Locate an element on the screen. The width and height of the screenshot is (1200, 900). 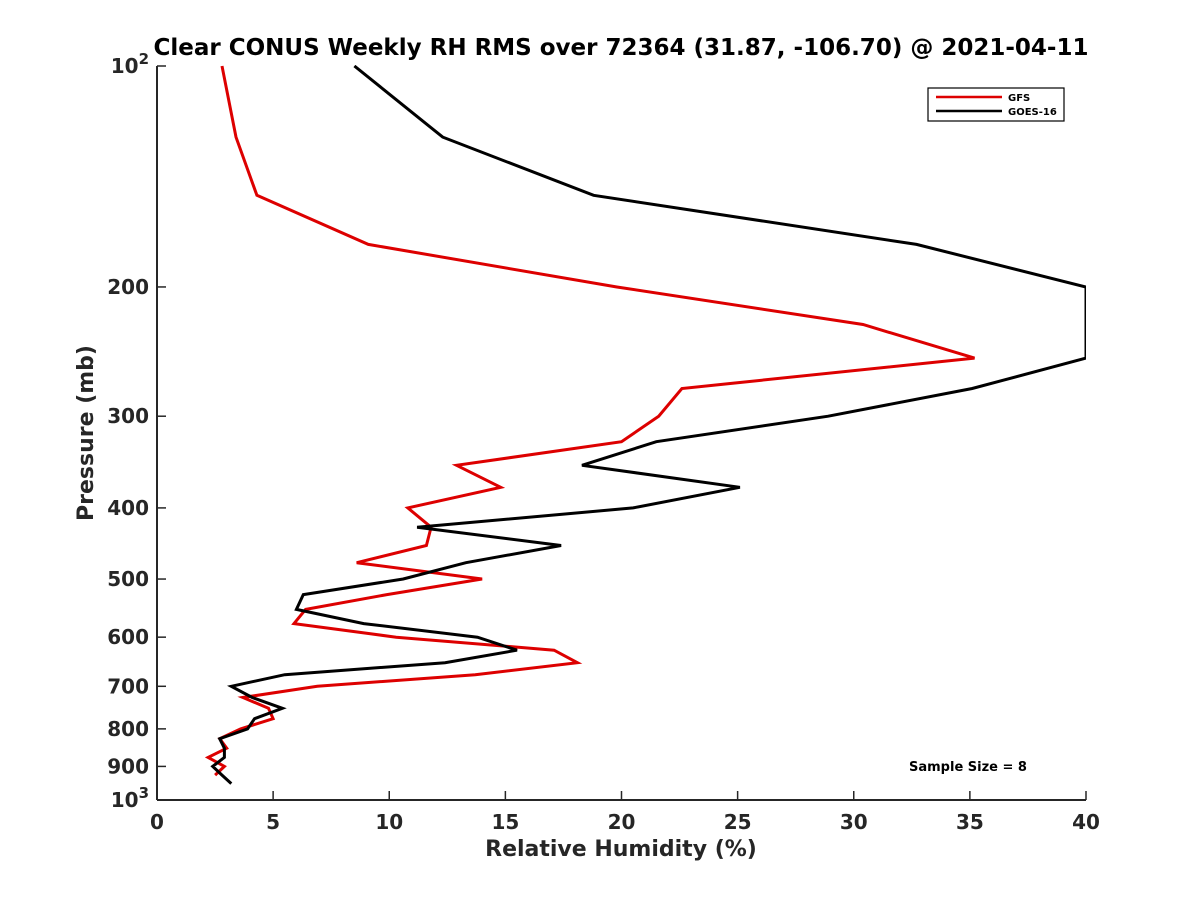
y-tick-label: 800 is located at coordinates (128, 729).